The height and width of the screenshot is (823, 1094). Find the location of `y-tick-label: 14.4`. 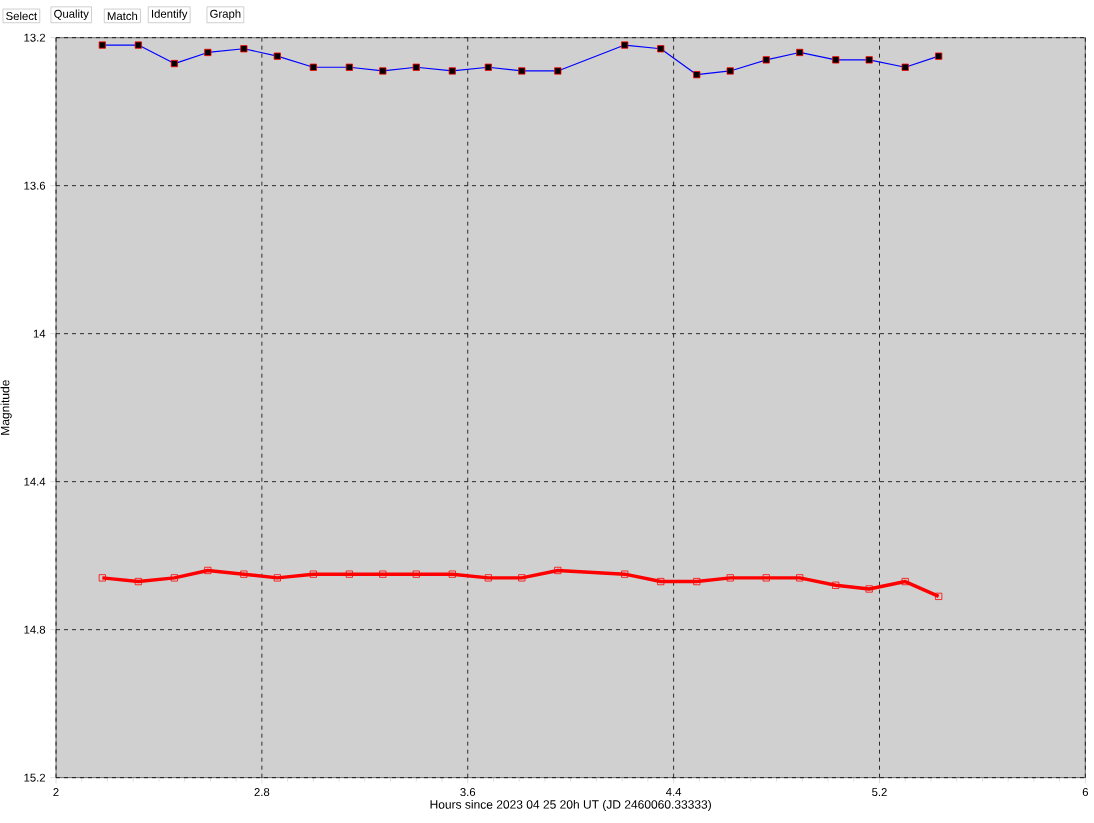

y-tick-label: 14.4 is located at coordinates (35, 481).